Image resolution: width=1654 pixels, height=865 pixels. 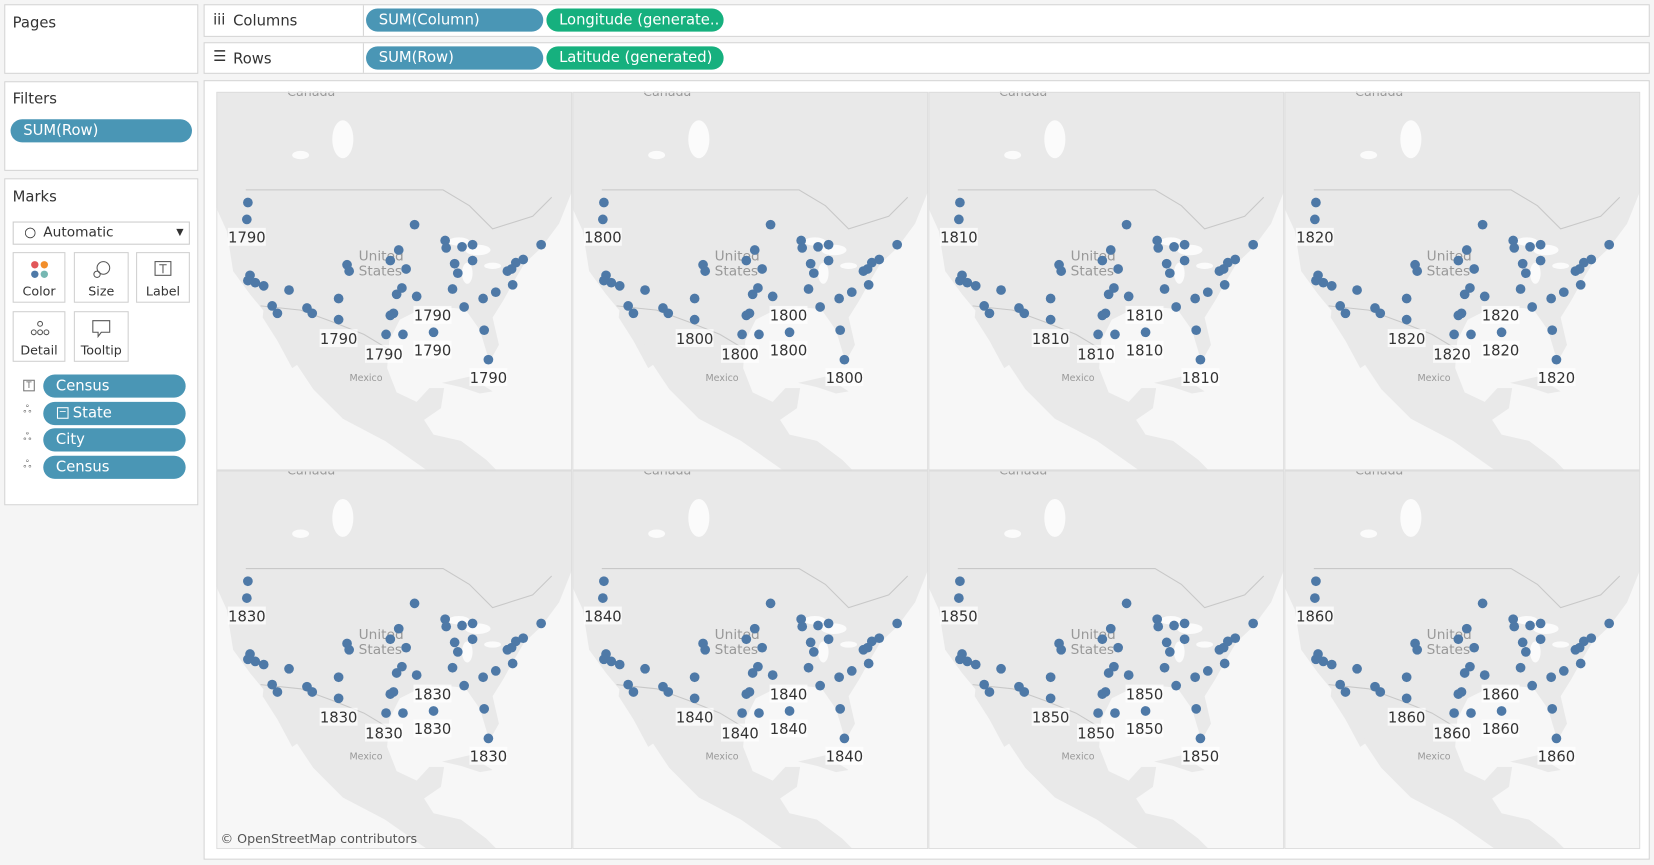 What do you see at coordinates (101, 350) in the screenshot?
I see `button-label: Tooltip` at bounding box center [101, 350].